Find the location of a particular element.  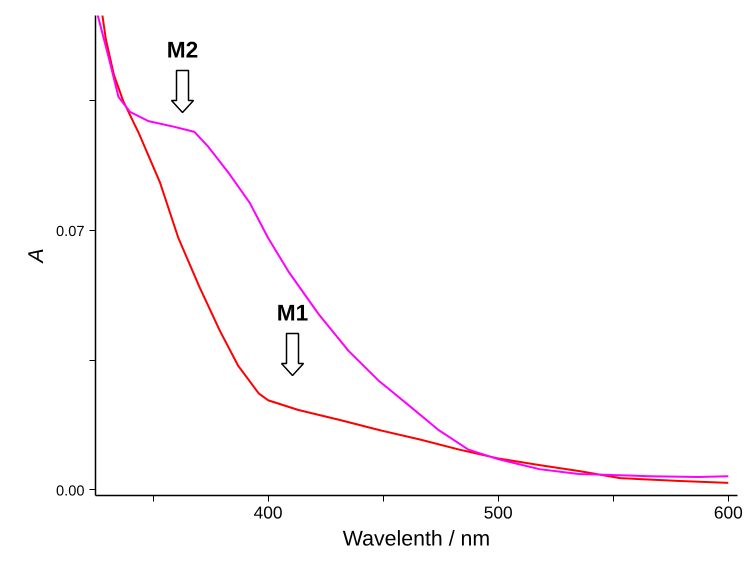

x-tick-label: 400 is located at coordinates (268, 512).